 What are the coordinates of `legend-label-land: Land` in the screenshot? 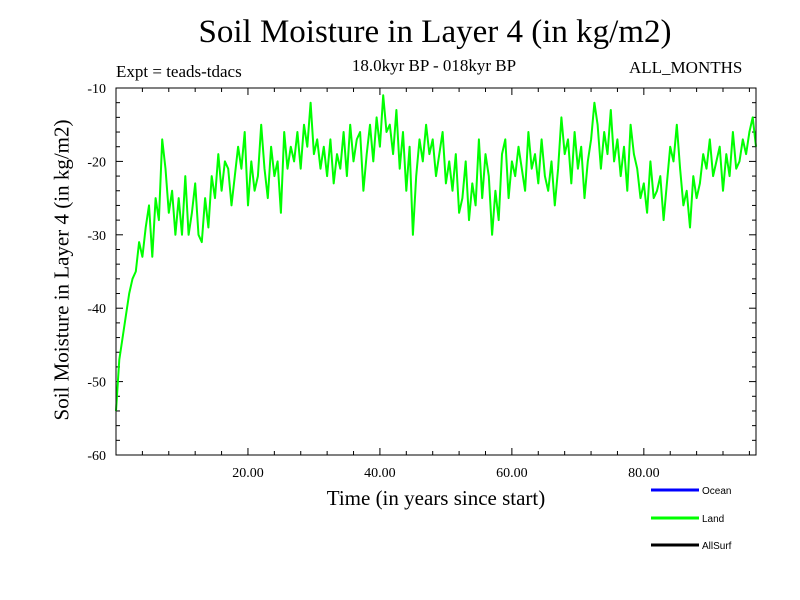 It's located at (713, 519).